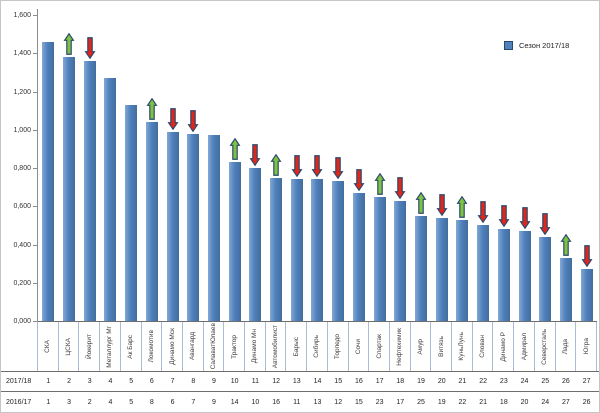 The height and width of the screenshot is (413, 600). I want to click on category-label: КуньЛунь, so click(462, 346).